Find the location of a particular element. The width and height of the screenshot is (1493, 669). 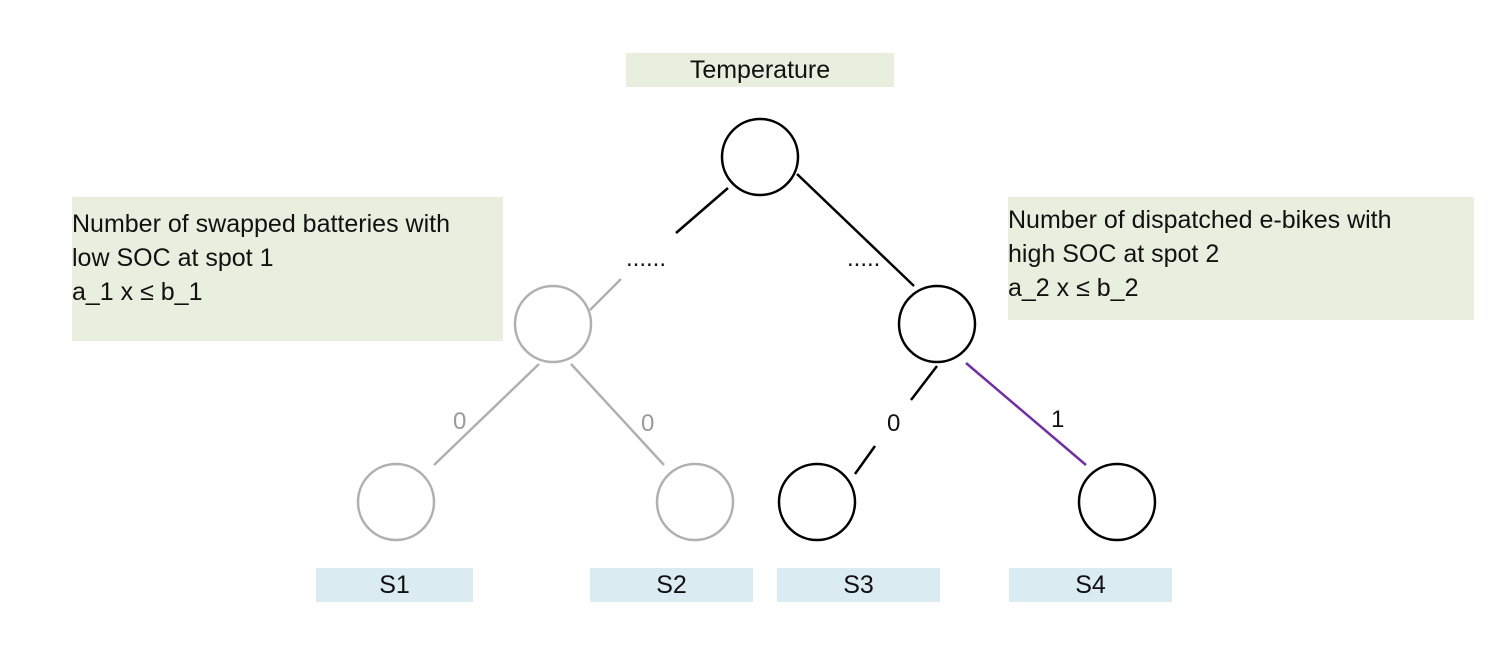

leaf-node-s3 is located at coordinates (817, 502).